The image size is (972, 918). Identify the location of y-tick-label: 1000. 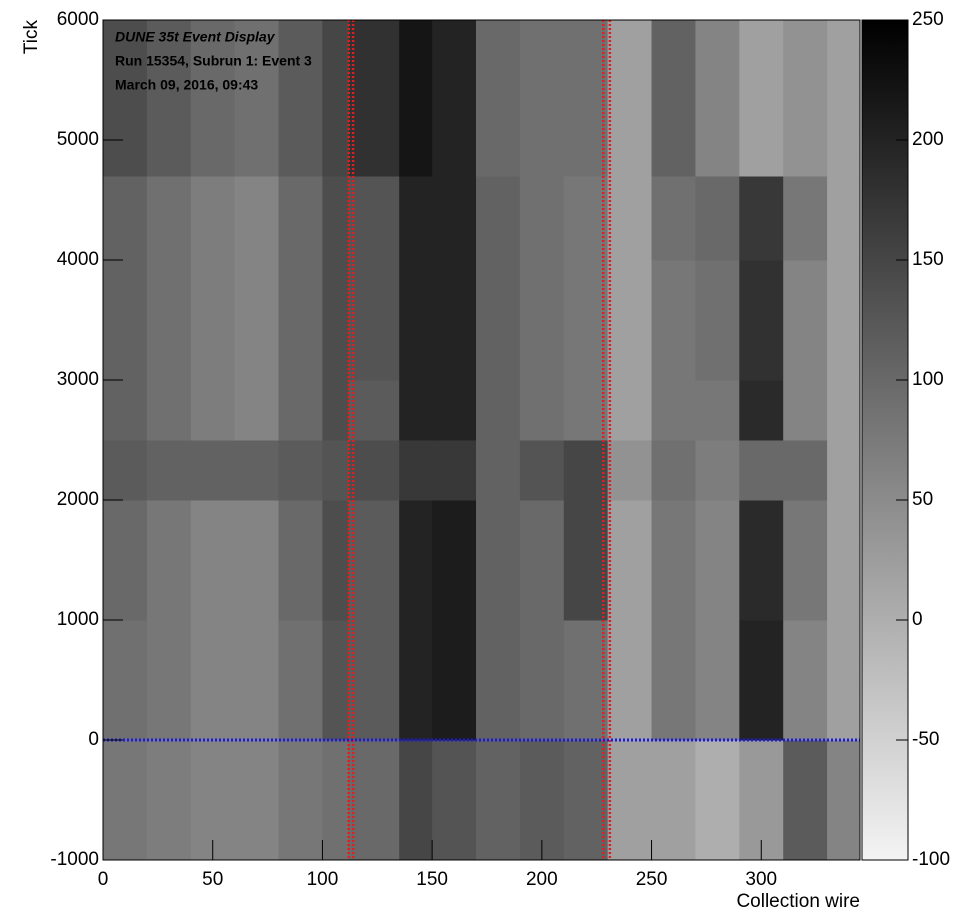
(78, 619).